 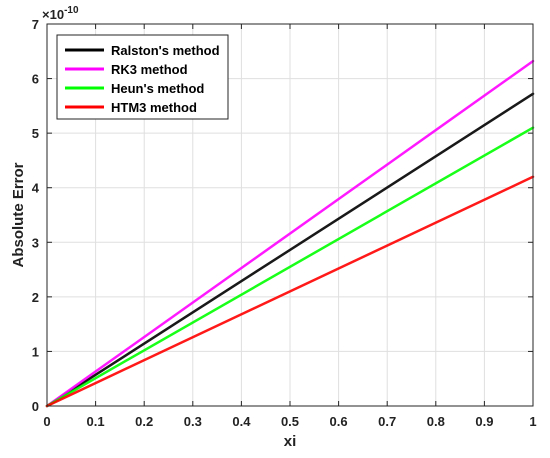 I want to click on legend-label-3: Heun's method, so click(x=157, y=88).